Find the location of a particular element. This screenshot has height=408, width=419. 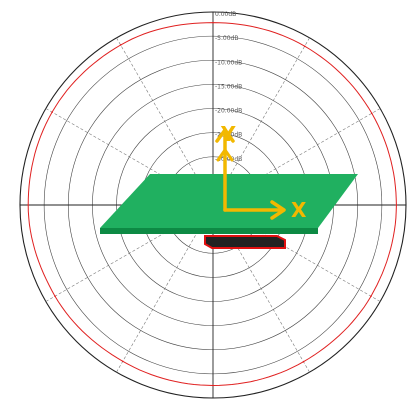

ring-label: -10.00dB is located at coordinates (228, 62).